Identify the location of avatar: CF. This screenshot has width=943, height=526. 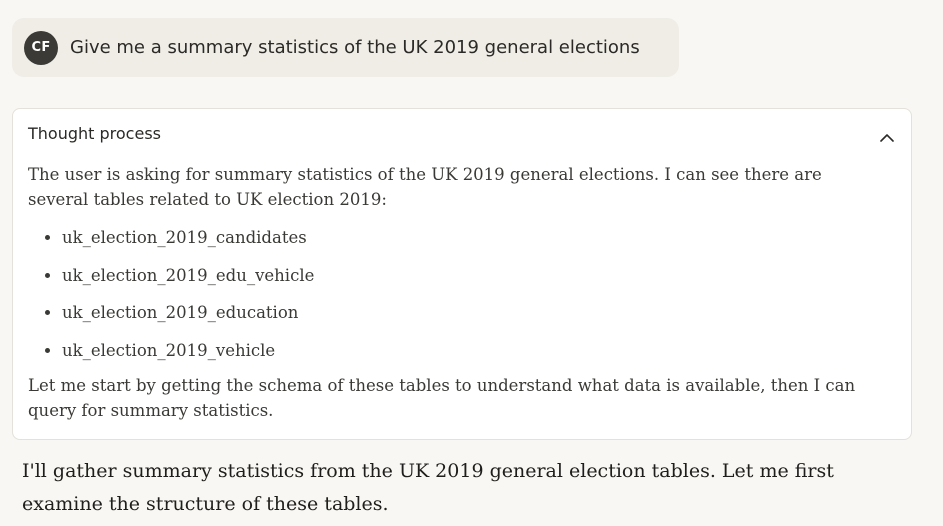
(41, 47).